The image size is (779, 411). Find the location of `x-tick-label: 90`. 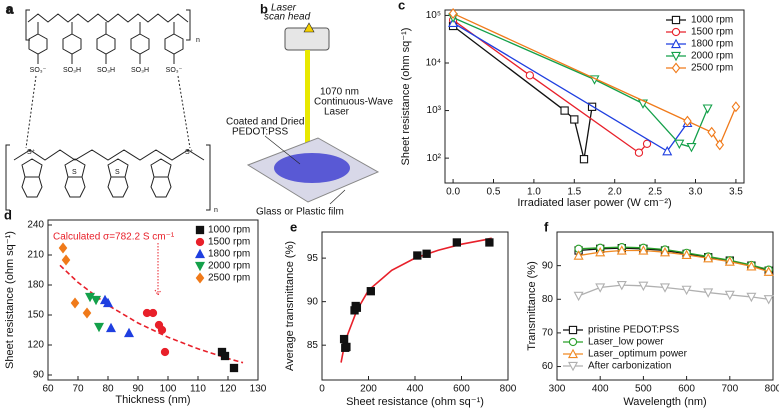

x-tick-label: 90 is located at coordinates (138, 389).